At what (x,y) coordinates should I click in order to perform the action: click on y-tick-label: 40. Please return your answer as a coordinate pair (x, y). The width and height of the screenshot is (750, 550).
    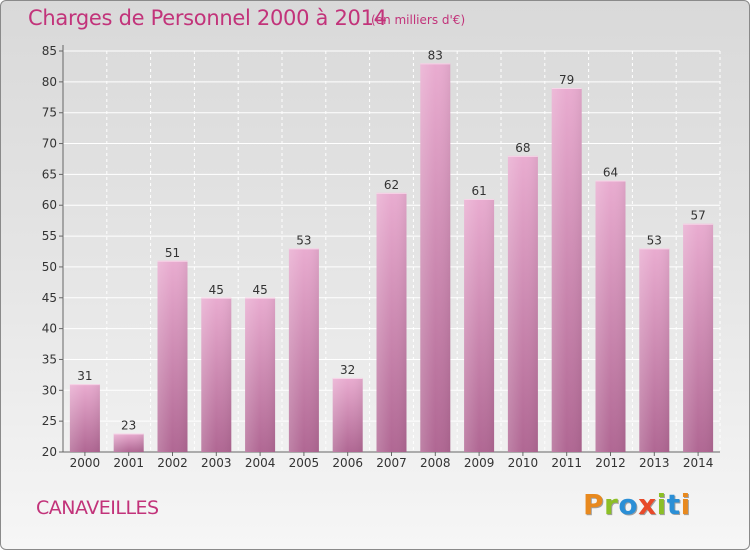
    Looking at the image, I should click on (49, 329).